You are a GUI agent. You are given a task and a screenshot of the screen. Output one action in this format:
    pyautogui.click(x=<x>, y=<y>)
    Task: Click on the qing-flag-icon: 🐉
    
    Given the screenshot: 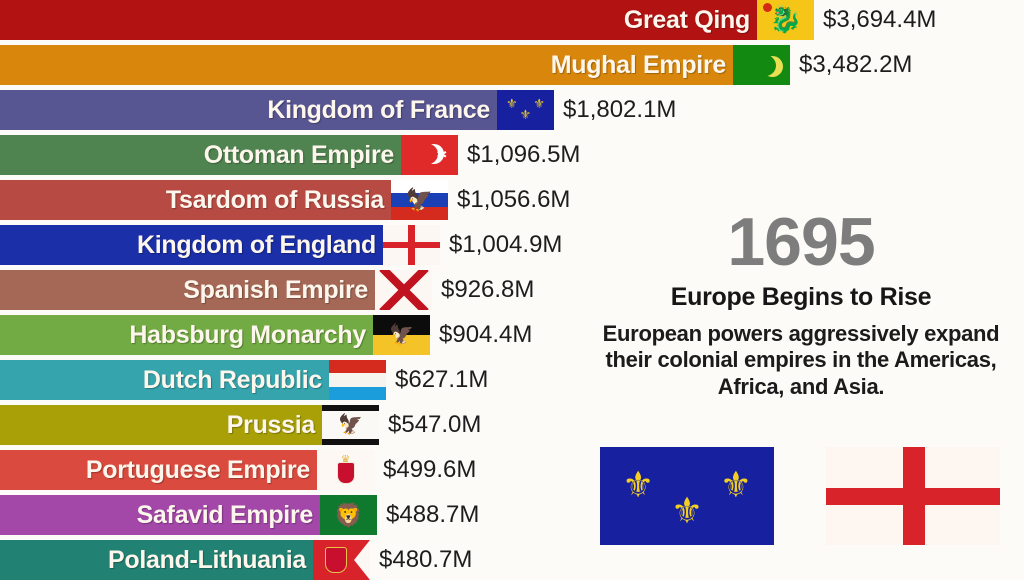 What is the action you would take?
    pyautogui.click(x=785, y=20)
    